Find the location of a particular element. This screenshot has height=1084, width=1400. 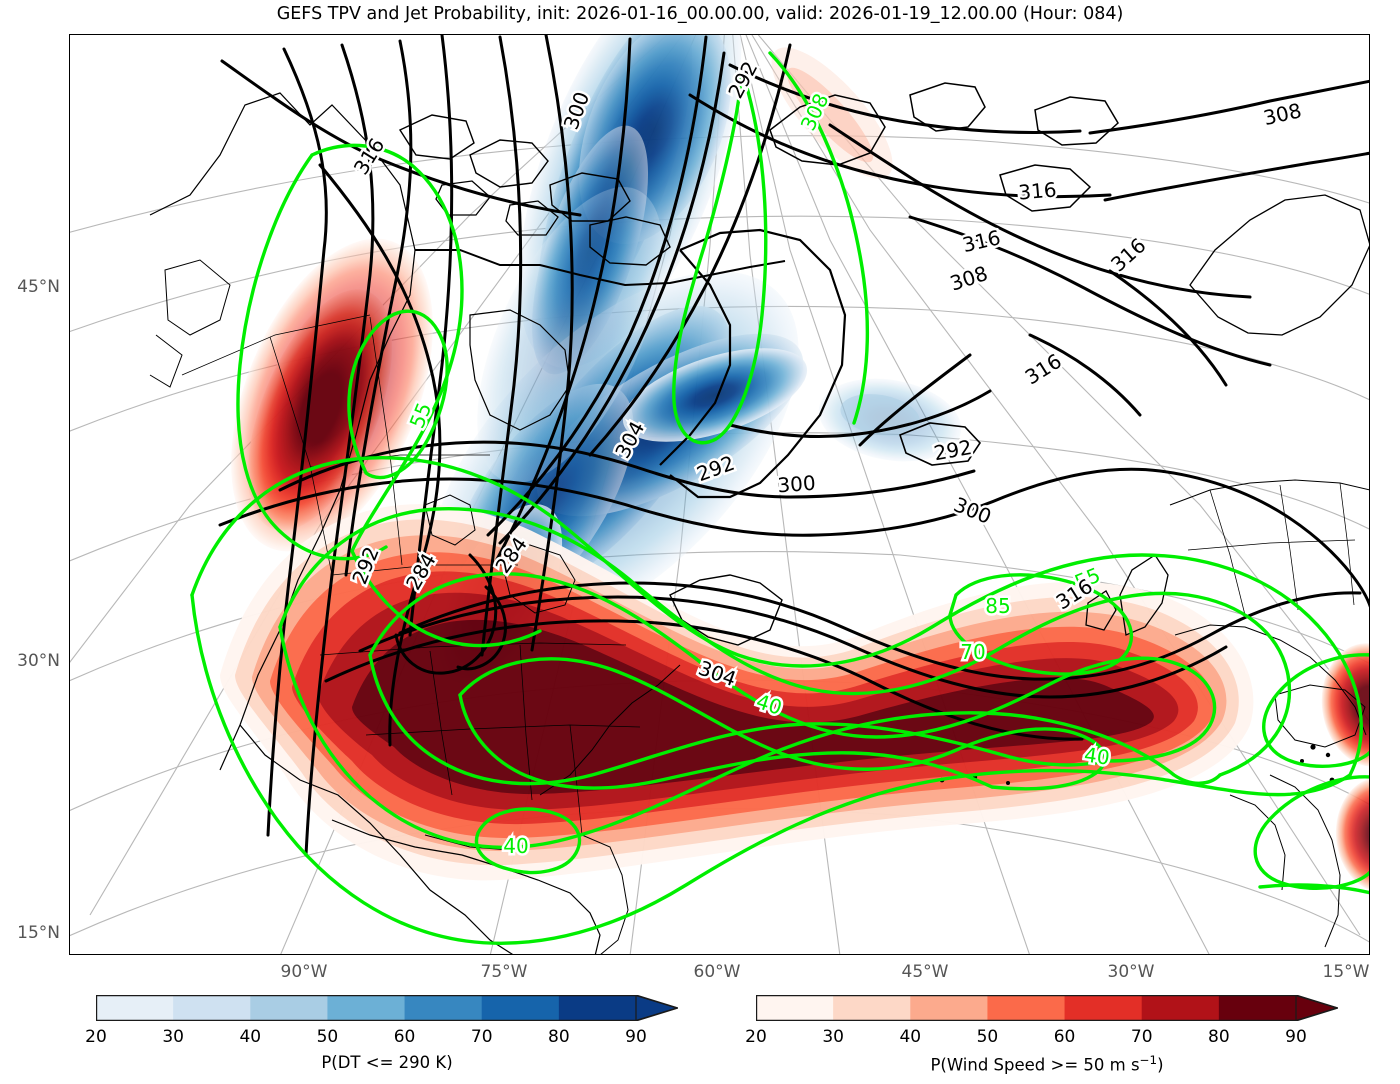

tpv-colorbar-title: P(DT <= 290 K) is located at coordinates (387, 1062).